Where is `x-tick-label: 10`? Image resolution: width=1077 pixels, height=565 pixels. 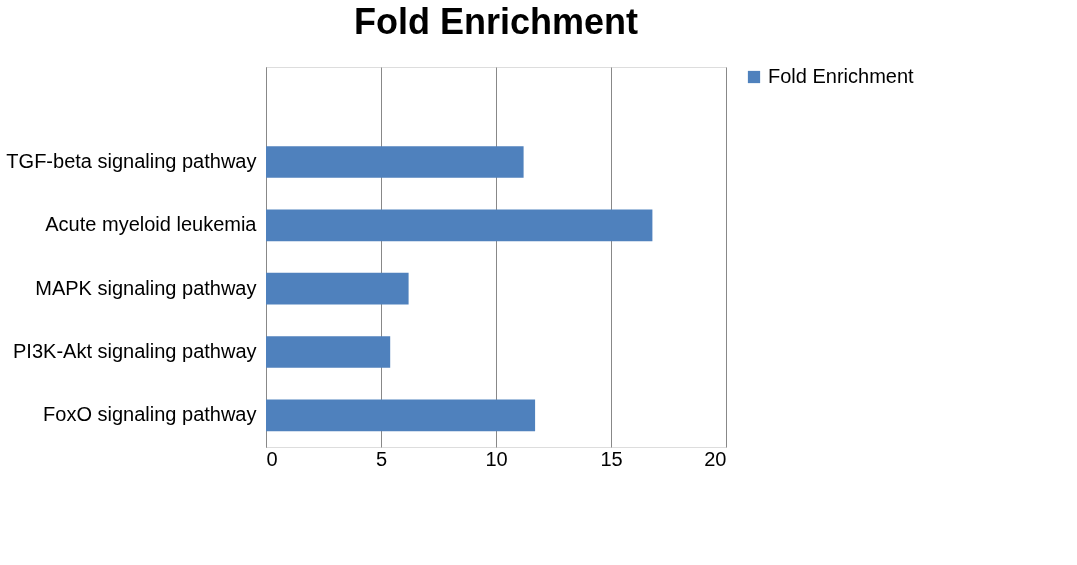
x-tick-label: 10 is located at coordinates (496, 458).